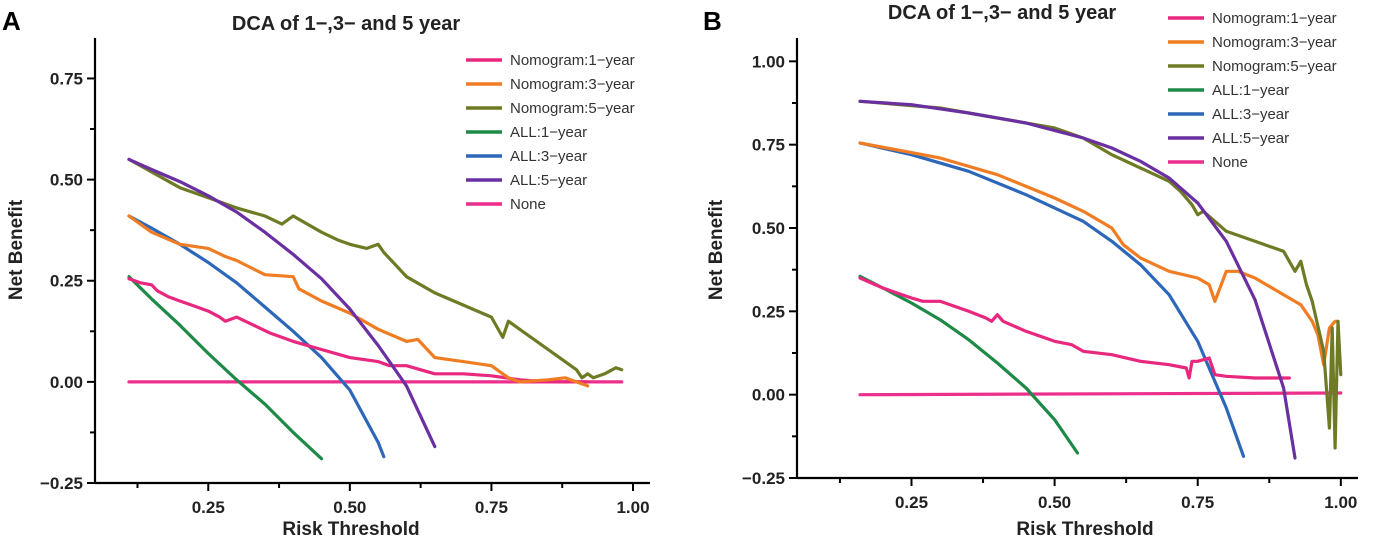 This screenshot has height=539, width=1375. I want to click on legend-label-nomo1-b: Nomogram:1−year, so click(1274, 18).